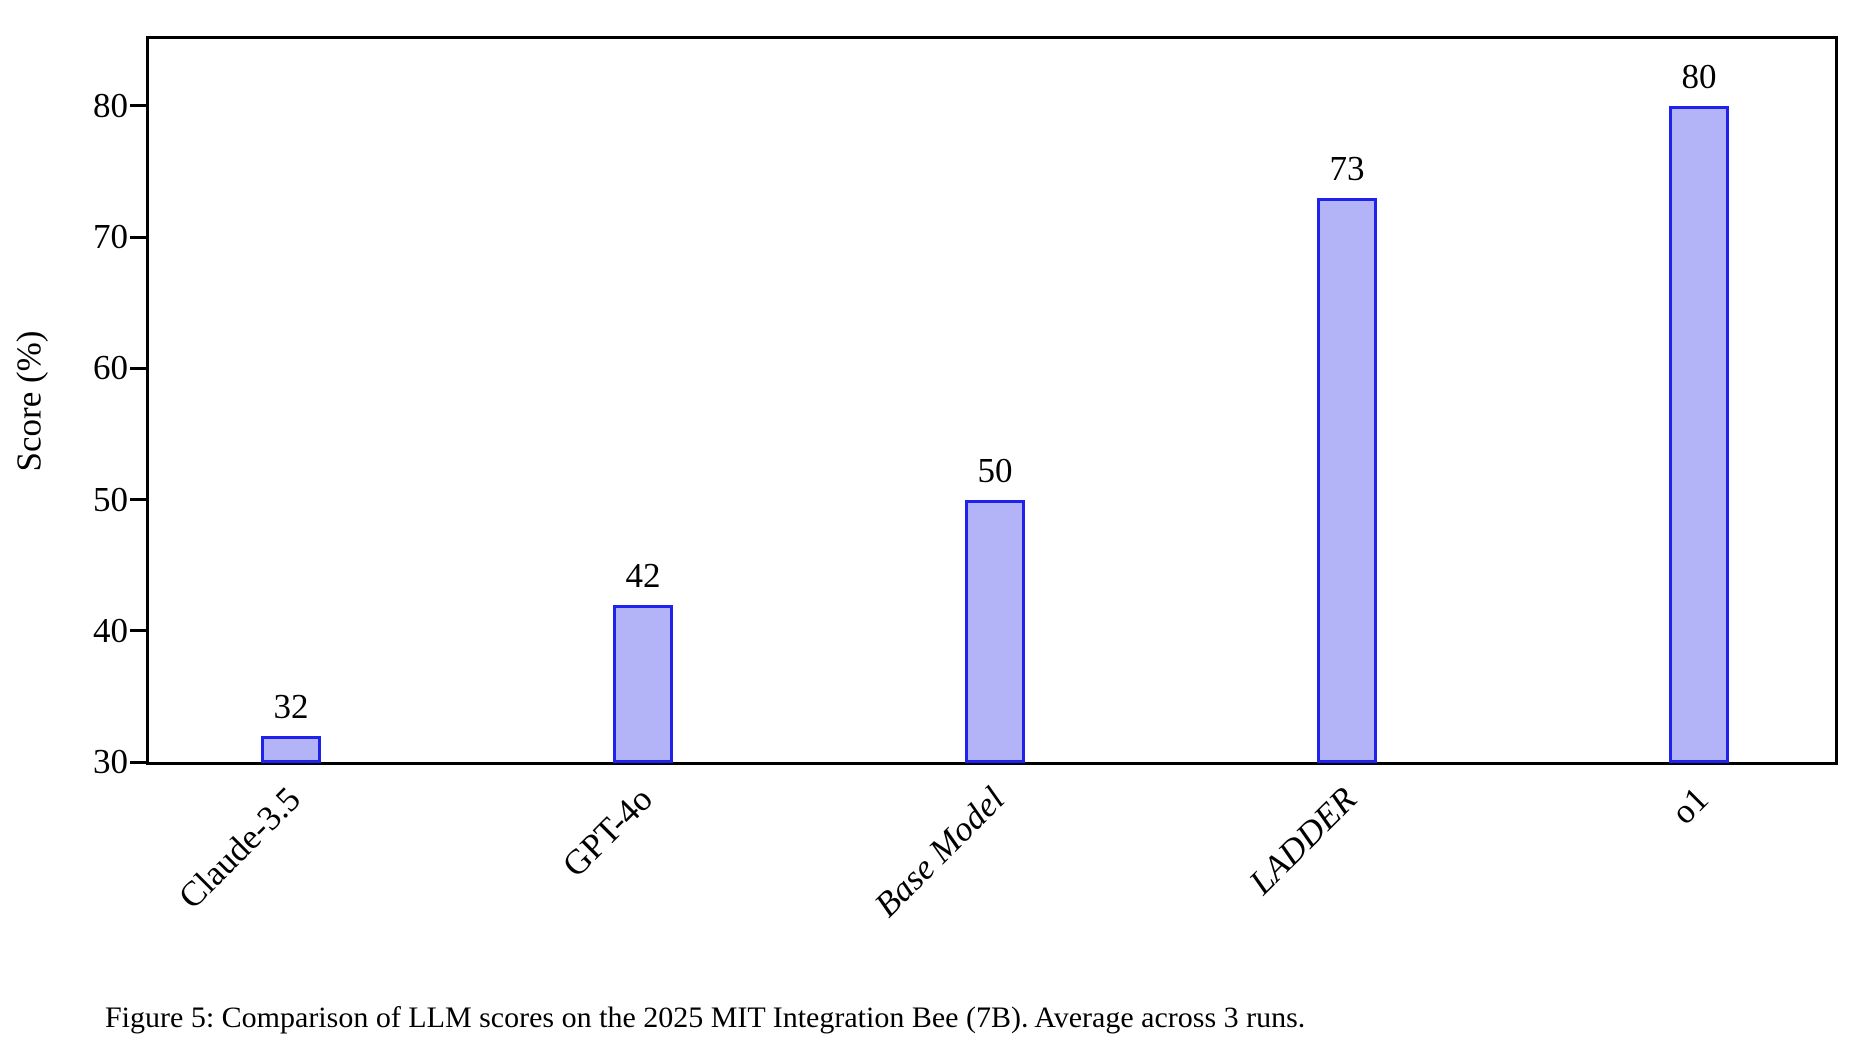 Image resolution: width=1866 pixels, height=1056 pixels. I want to click on bar-value-label: 50, so click(995, 470).